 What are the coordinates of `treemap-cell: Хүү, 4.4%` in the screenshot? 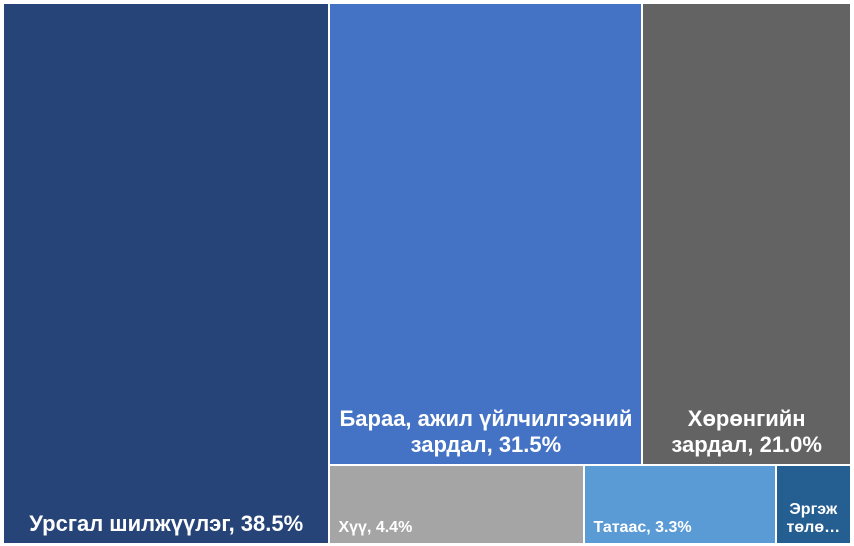 It's located at (457, 504).